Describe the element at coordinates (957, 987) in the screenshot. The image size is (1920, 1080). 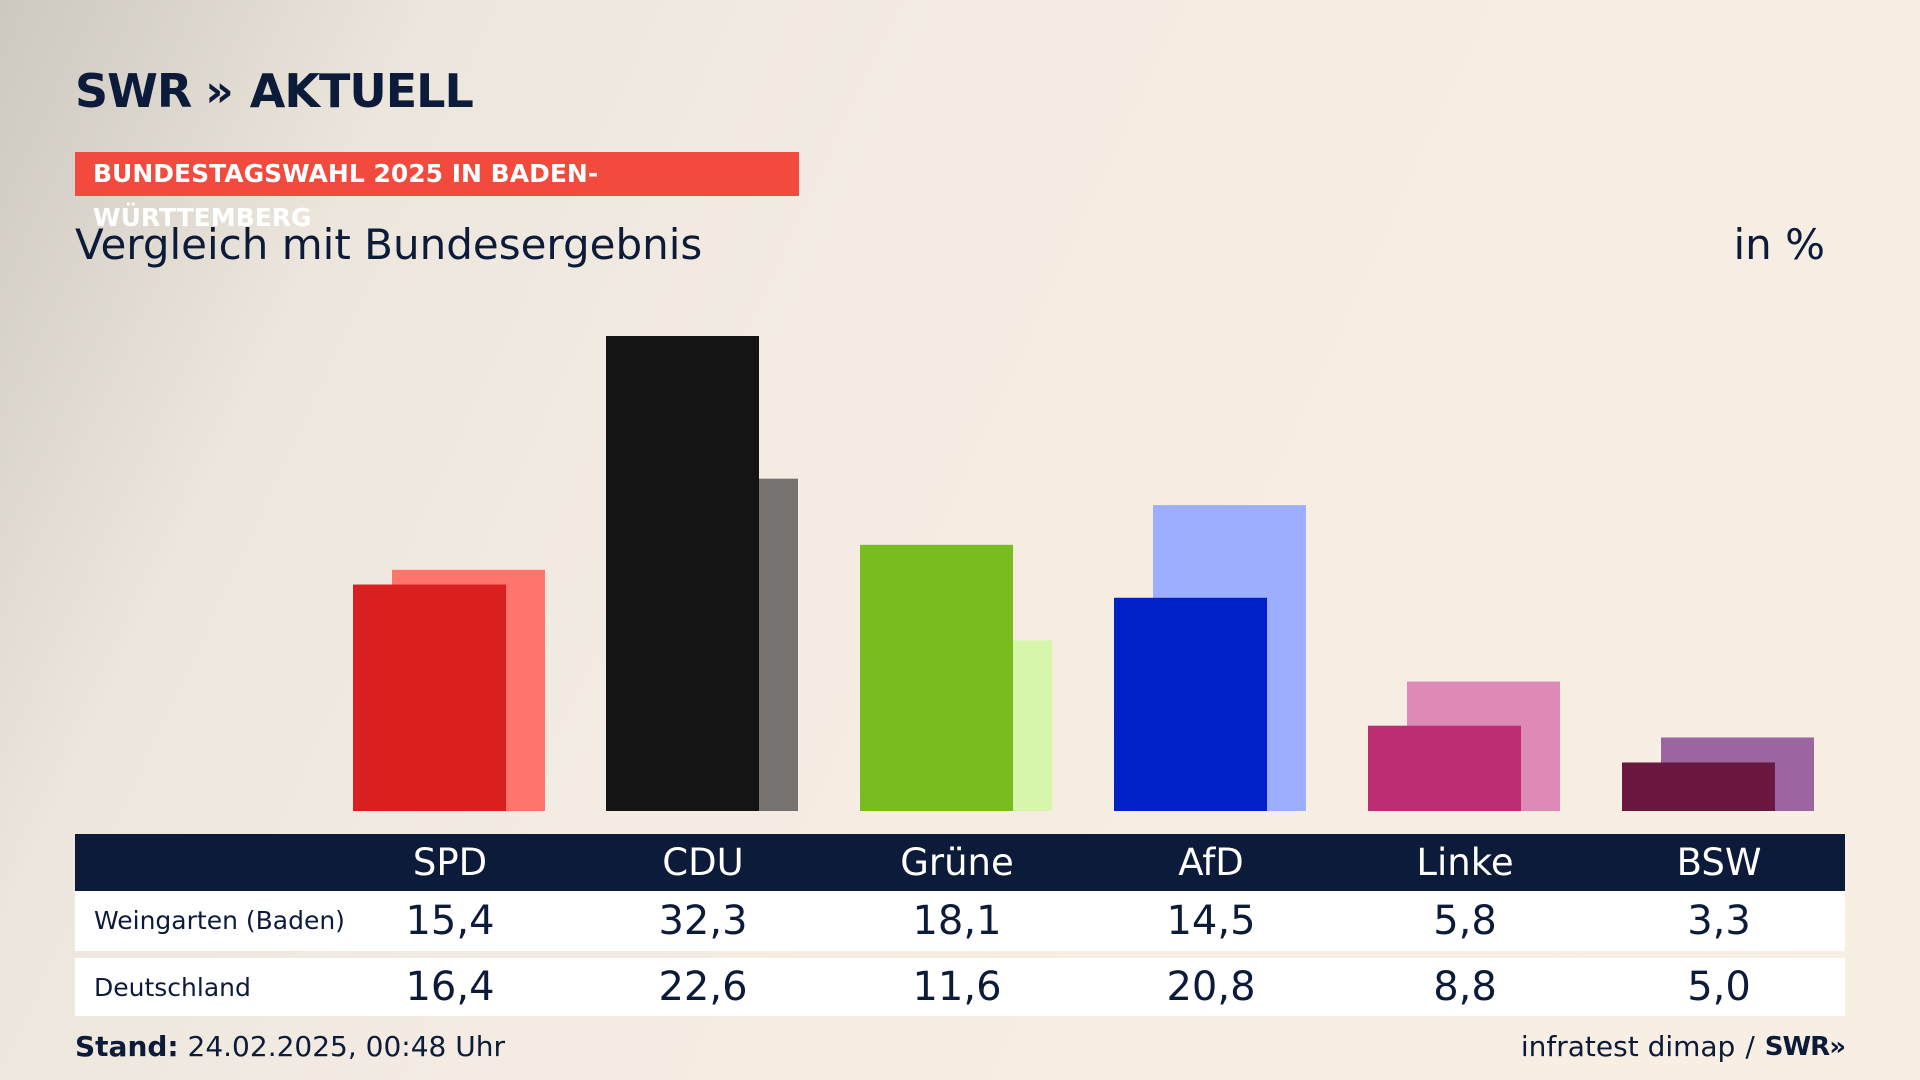
I see `value-national-grüne: 11,6` at that location.